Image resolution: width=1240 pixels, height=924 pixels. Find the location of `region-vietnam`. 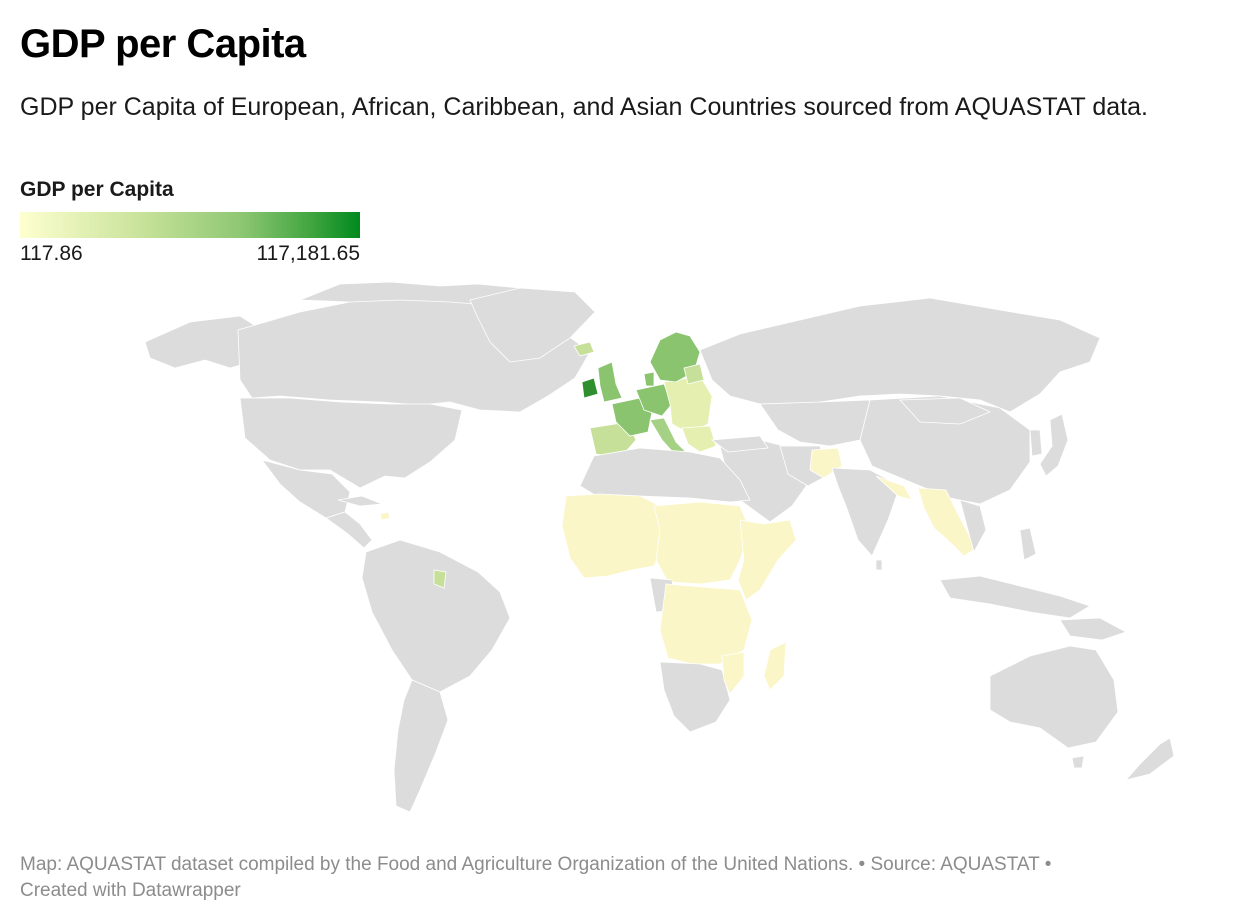

region-vietnam is located at coordinates (973, 526).